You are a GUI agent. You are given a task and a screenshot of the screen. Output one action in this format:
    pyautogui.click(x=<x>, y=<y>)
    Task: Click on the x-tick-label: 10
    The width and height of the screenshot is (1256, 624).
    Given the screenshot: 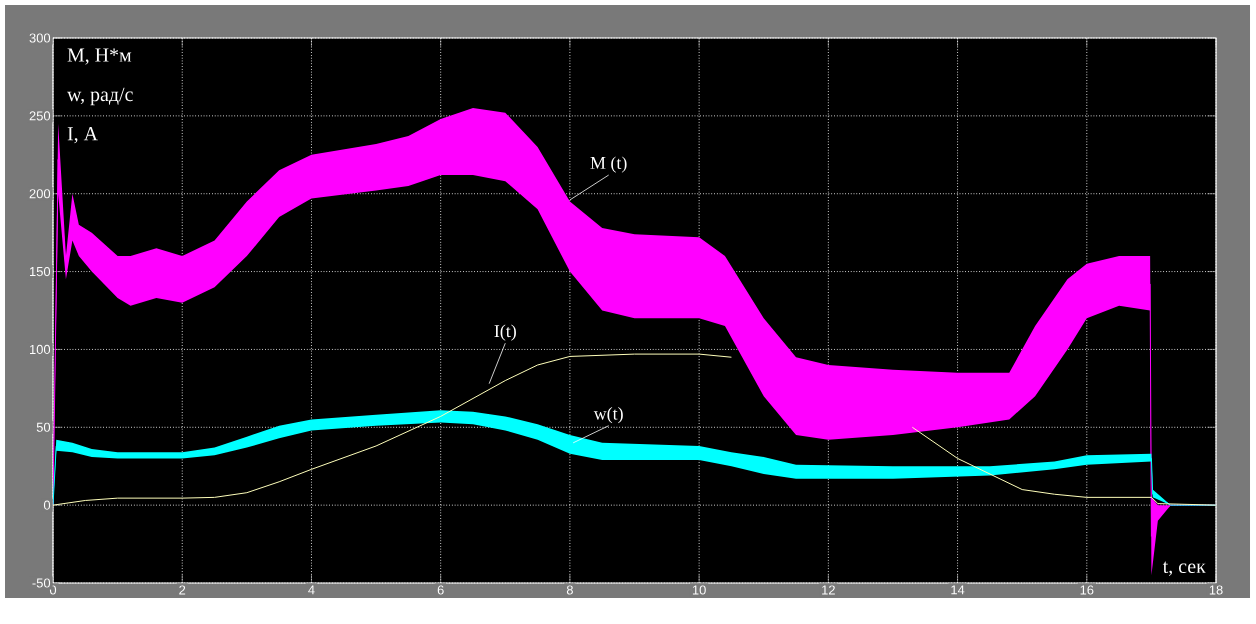 What is the action you would take?
    pyautogui.click(x=699, y=590)
    